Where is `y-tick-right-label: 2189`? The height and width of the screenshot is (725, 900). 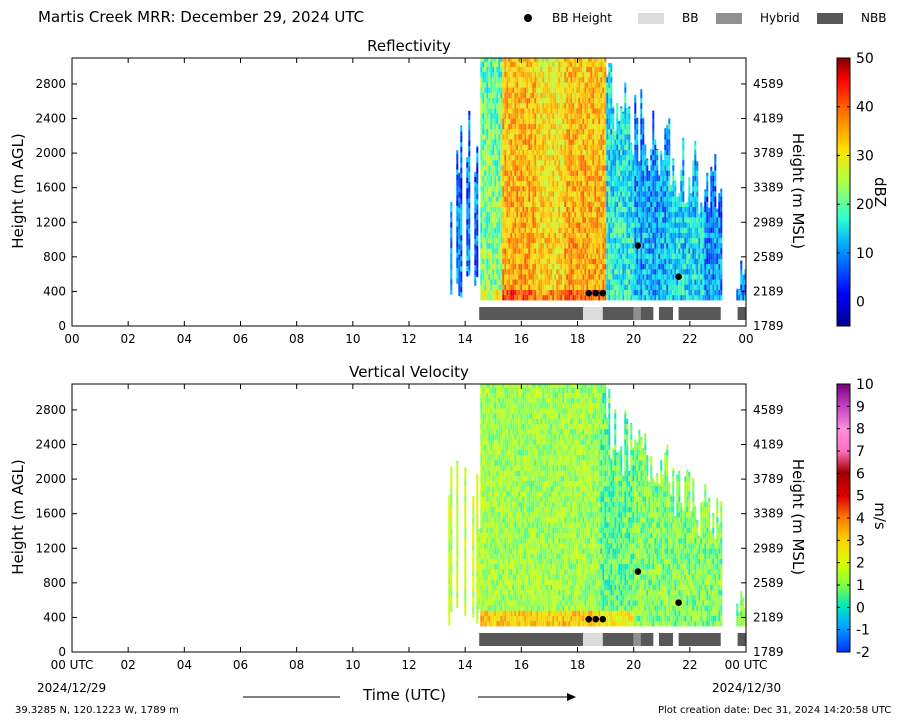
y-tick-right-label: 2189 is located at coordinates (768, 291).